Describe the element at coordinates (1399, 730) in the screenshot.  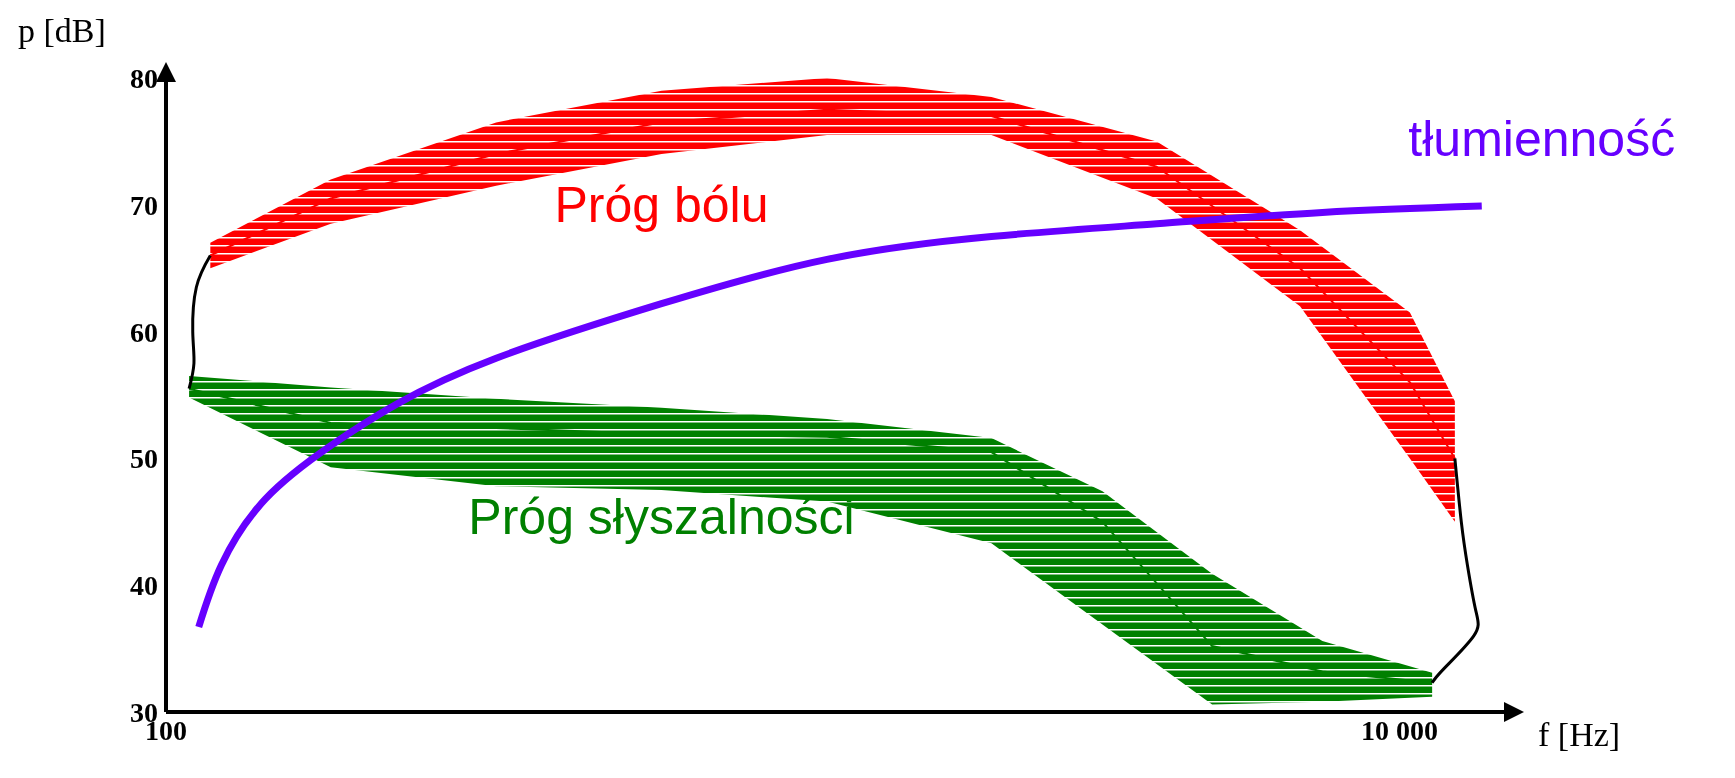
I see `x-tick-label: 10 000` at that location.